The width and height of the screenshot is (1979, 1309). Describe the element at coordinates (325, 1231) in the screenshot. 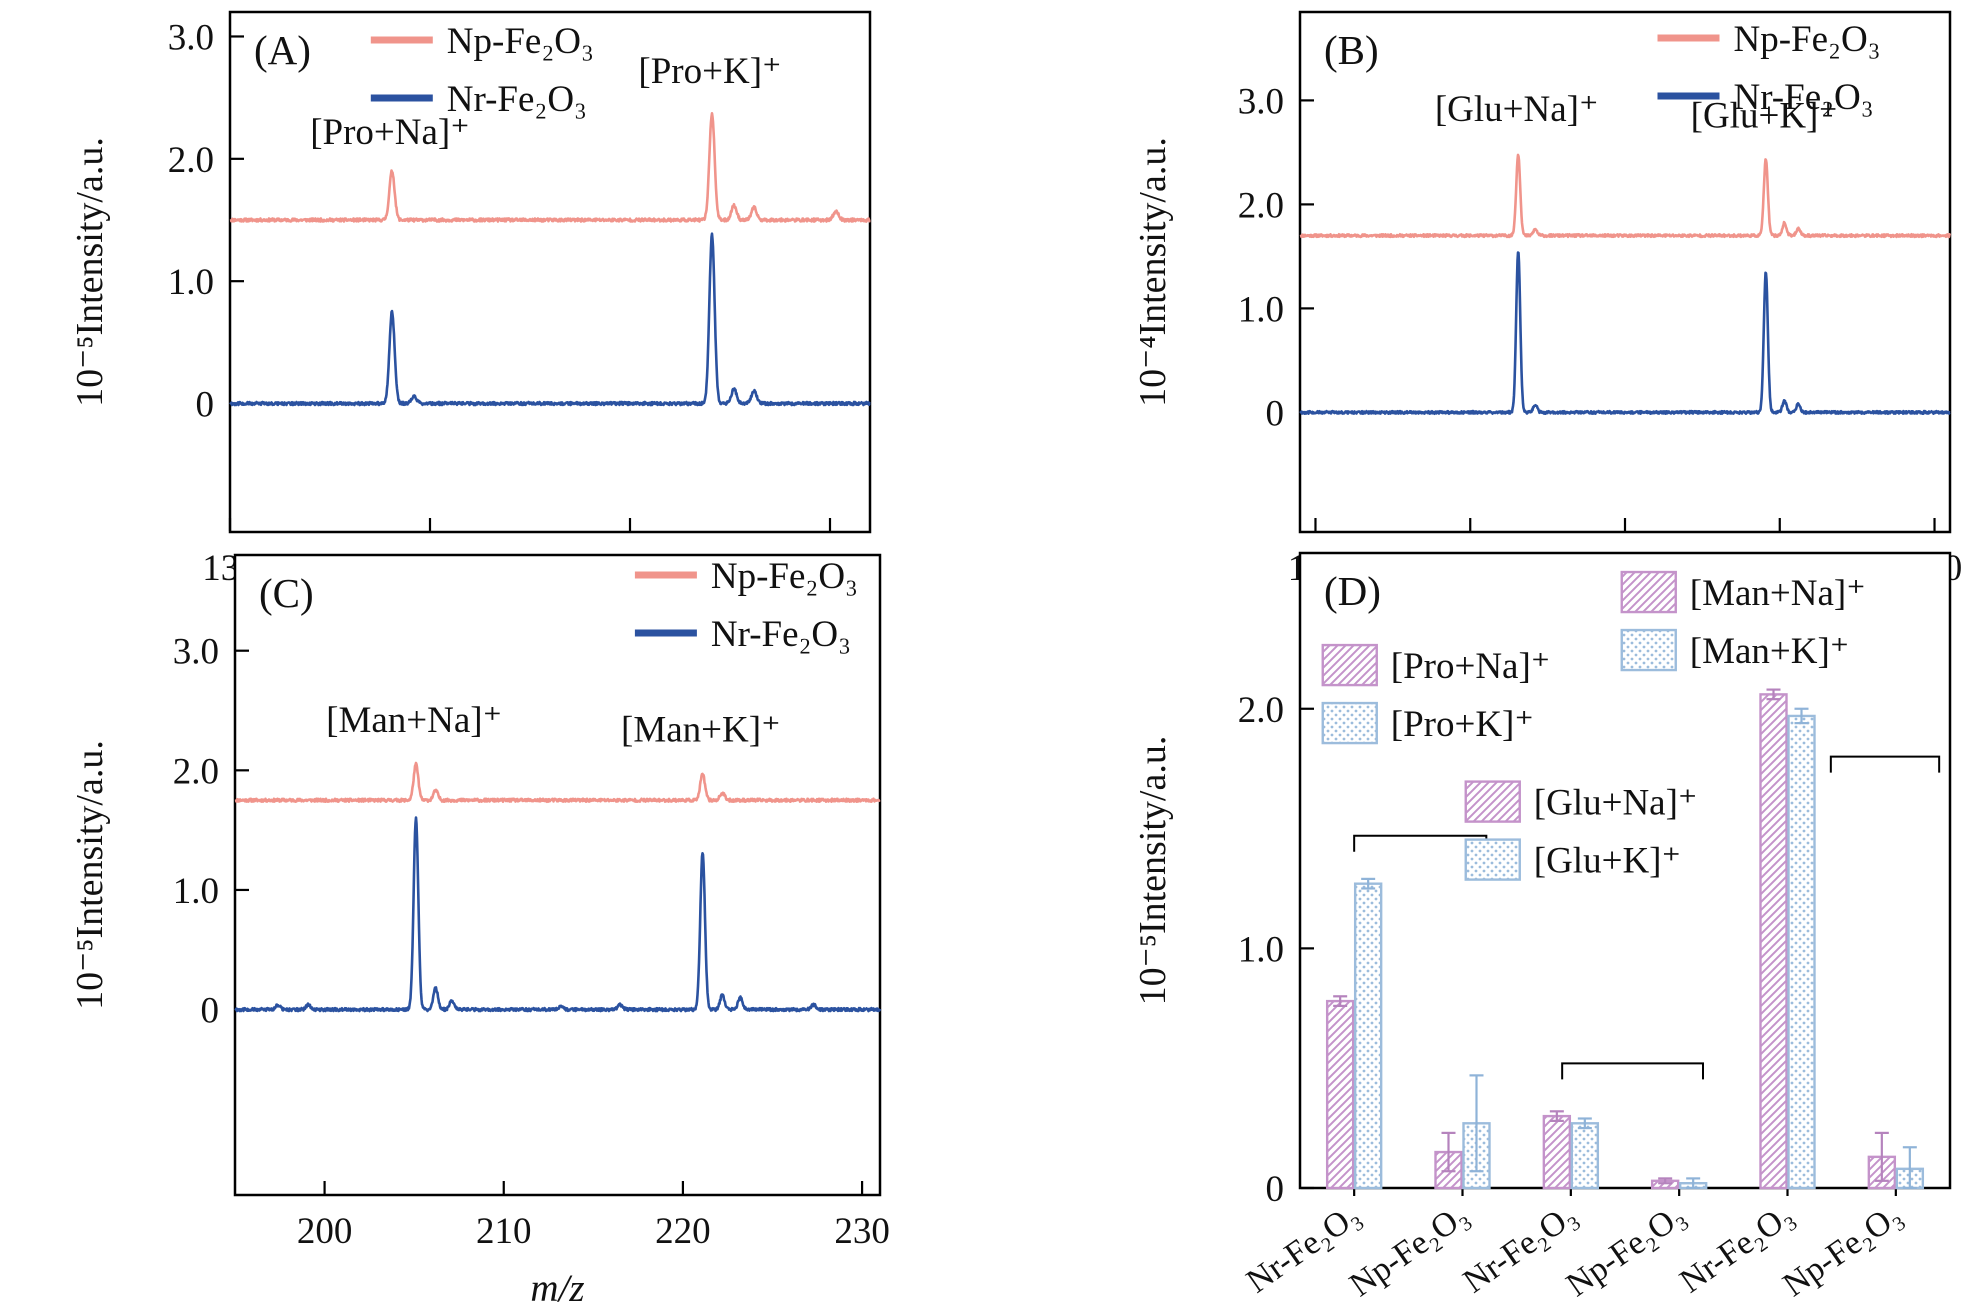

I see `x-tick-label: 200` at that location.